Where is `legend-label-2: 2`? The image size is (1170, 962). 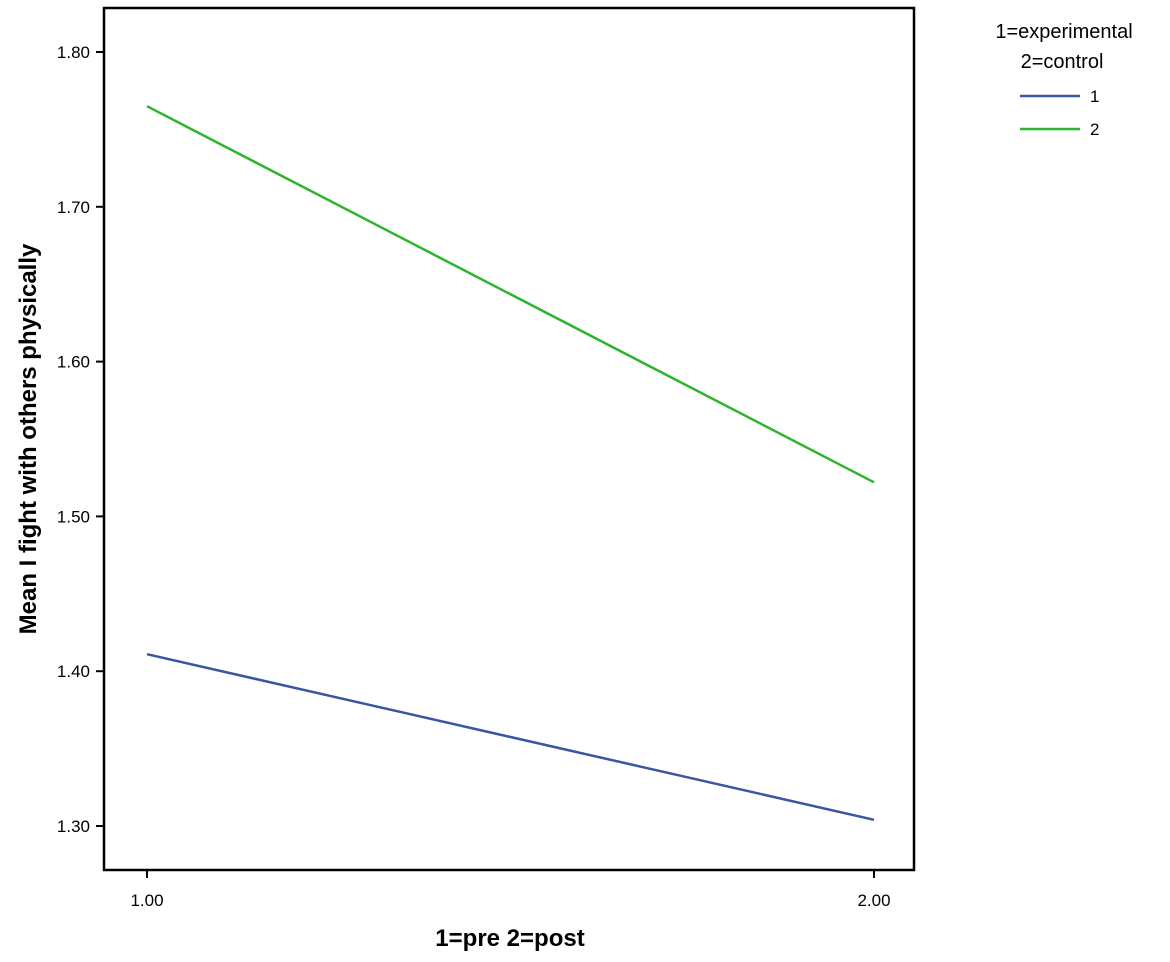 legend-label-2: 2 is located at coordinates (1094, 129).